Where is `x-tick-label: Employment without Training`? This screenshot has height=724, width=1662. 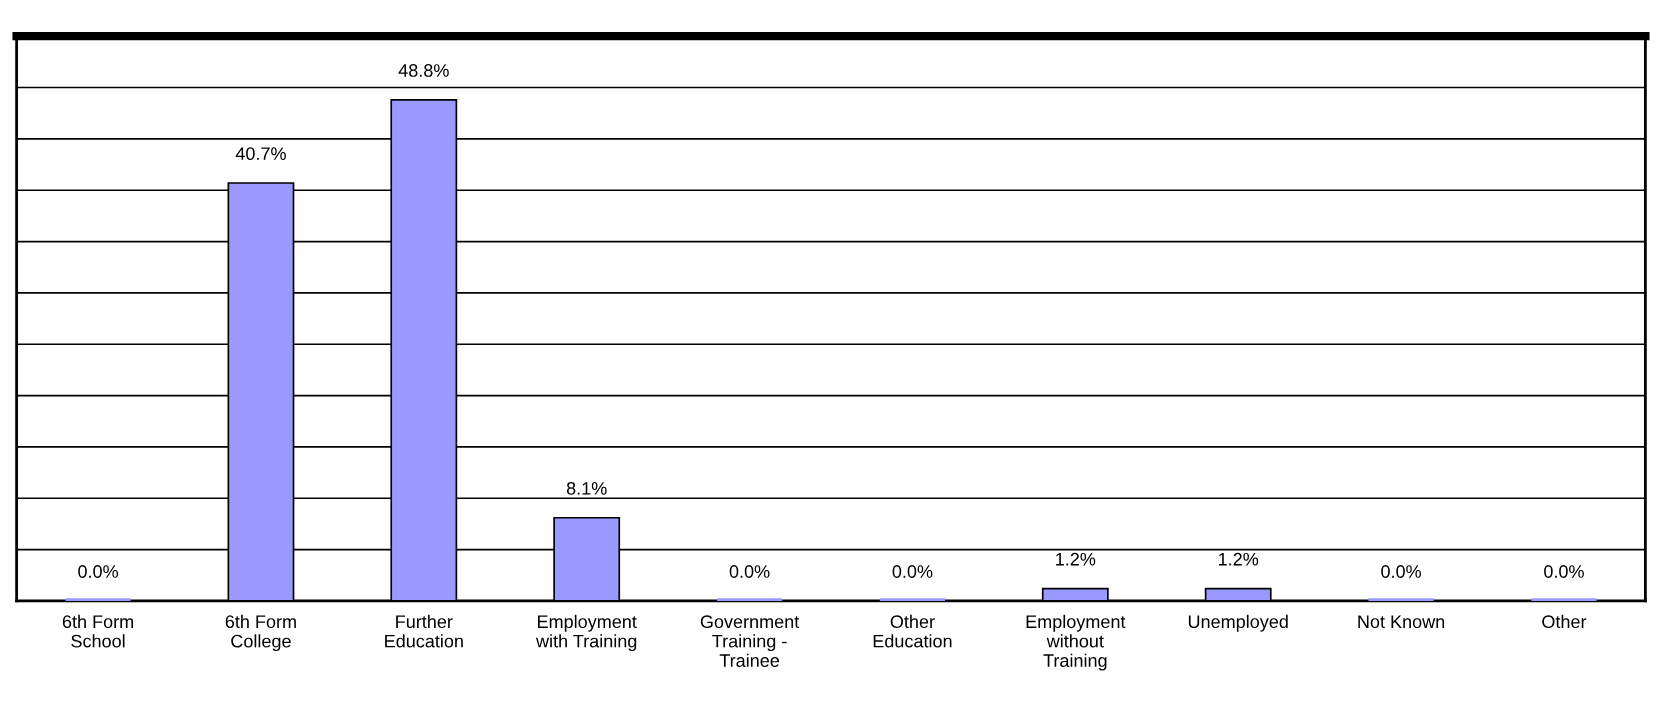 x-tick-label: Employment without Training is located at coordinates (1076, 642).